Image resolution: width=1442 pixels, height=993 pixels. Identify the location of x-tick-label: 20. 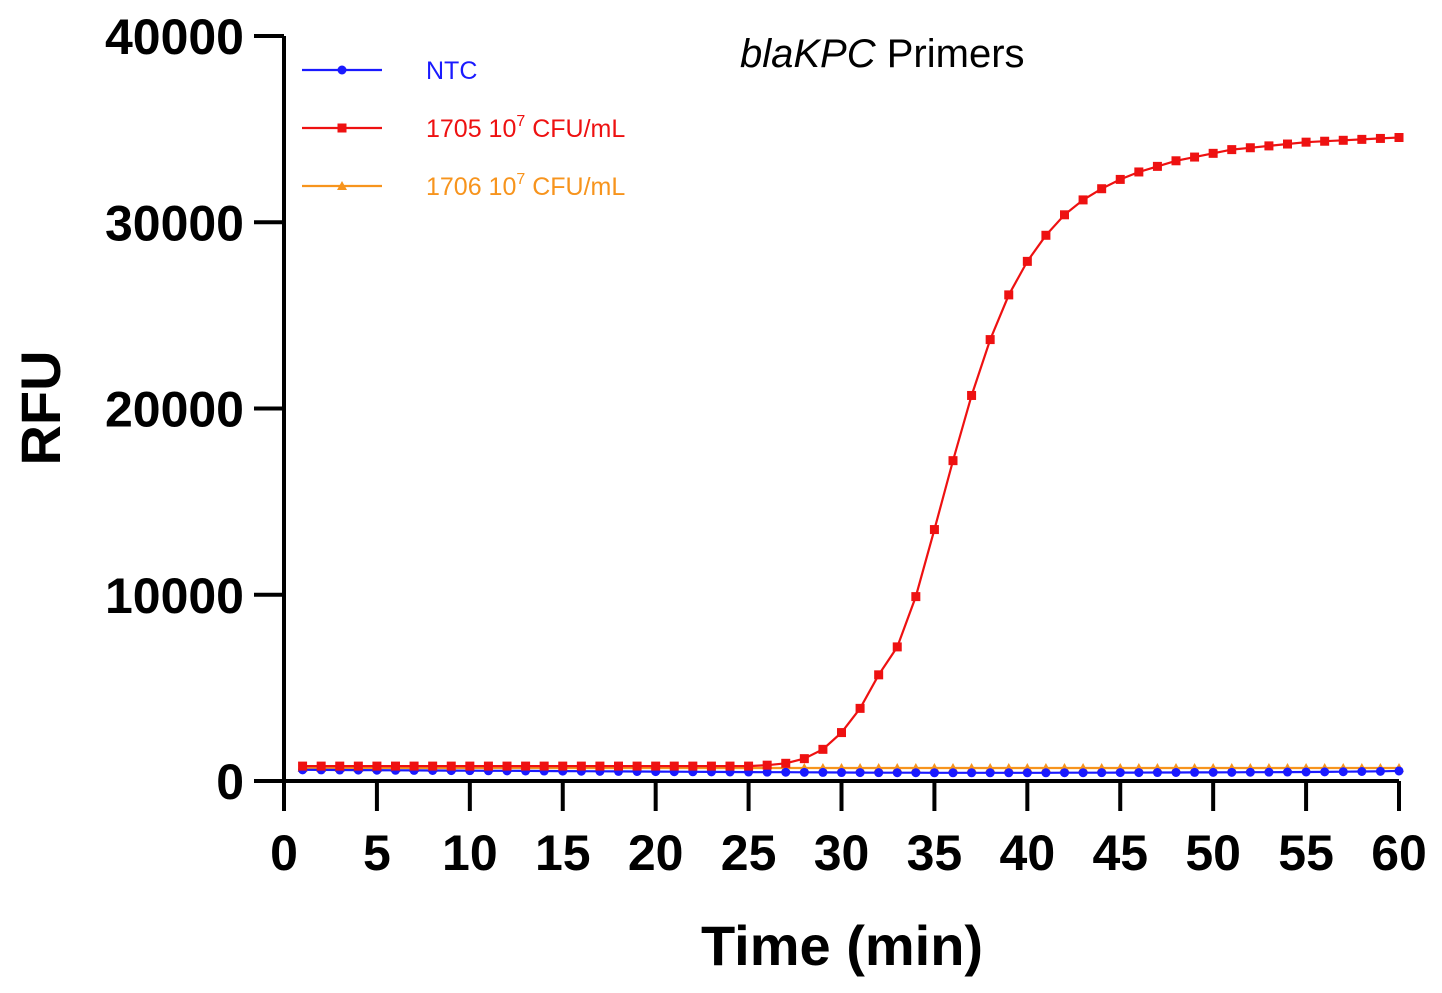
(656, 853).